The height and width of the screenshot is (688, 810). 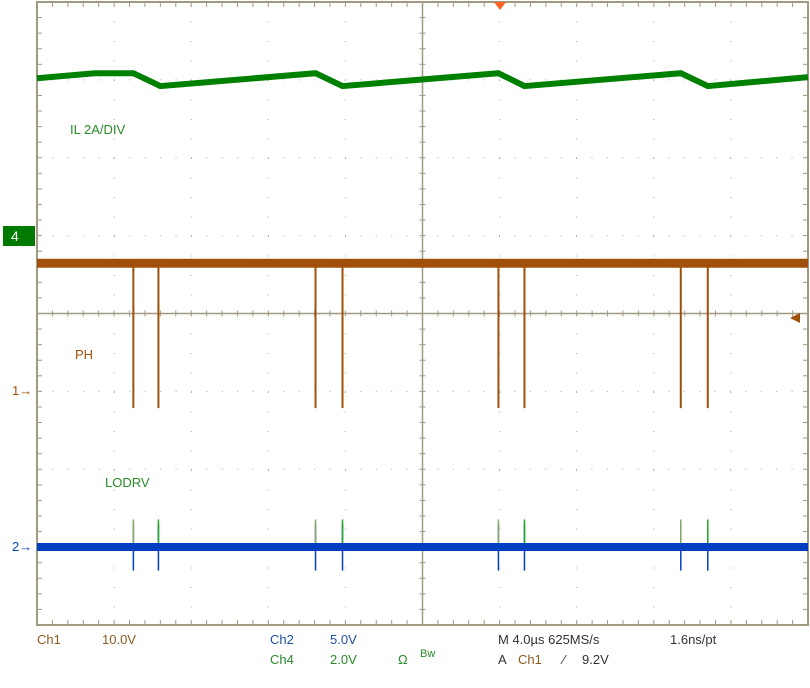 What do you see at coordinates (403, 659) in the screenshot?
I see `impedance-icon: Ω` at bounding box center [403, 659].